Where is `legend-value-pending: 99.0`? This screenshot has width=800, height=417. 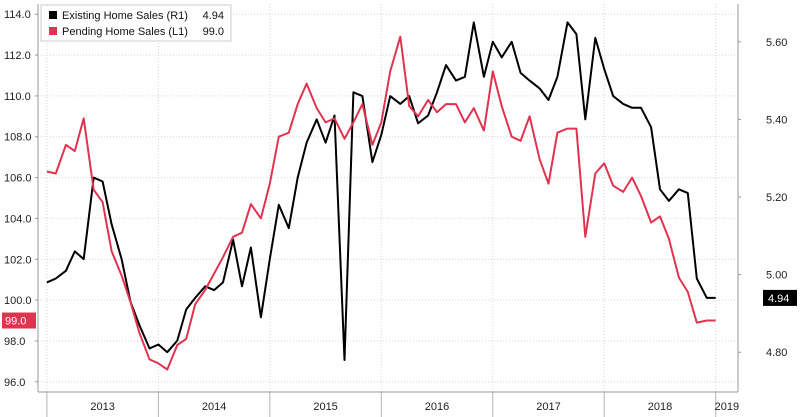 legend-value-pending: 99.0 is located at coordinates (213, 32).